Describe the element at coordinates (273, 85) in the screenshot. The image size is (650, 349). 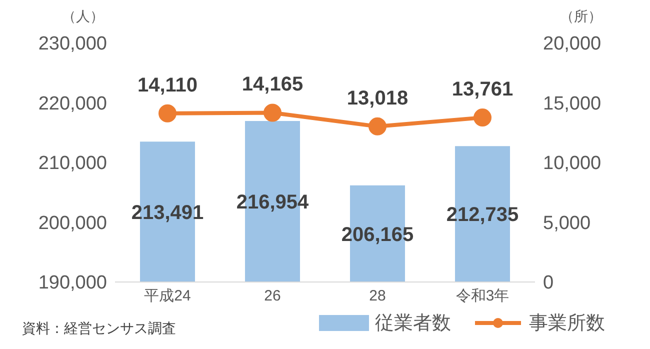
I see `data-label: 14,165` at that location.